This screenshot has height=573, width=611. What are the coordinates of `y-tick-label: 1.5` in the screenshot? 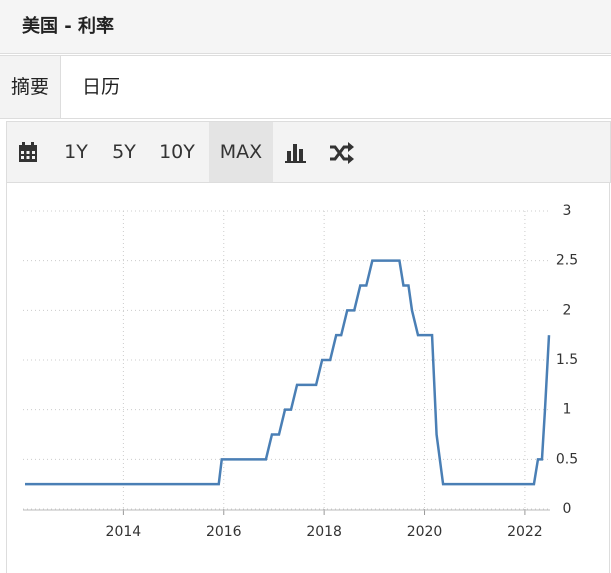 It's located at (567, 360).